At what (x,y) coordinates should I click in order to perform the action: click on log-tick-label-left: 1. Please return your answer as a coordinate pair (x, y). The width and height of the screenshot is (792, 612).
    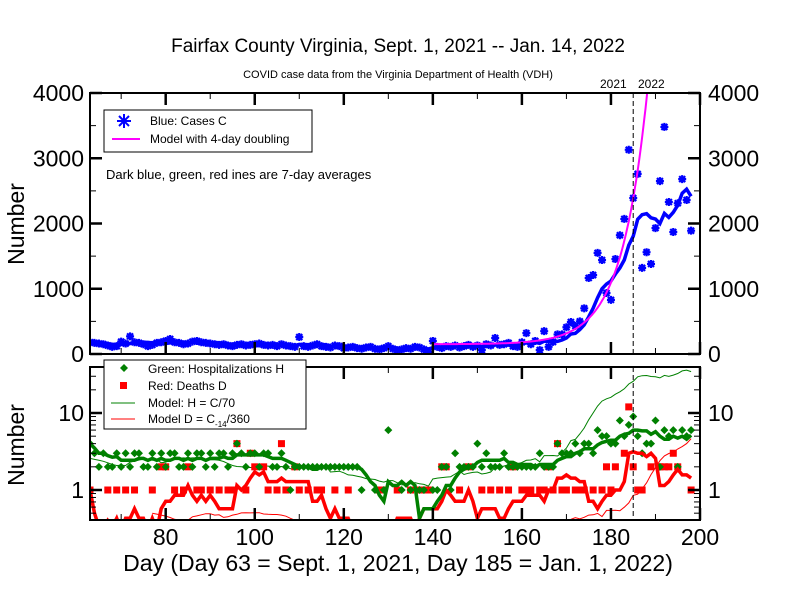
    Looking at the image, I should click on (77, 490).